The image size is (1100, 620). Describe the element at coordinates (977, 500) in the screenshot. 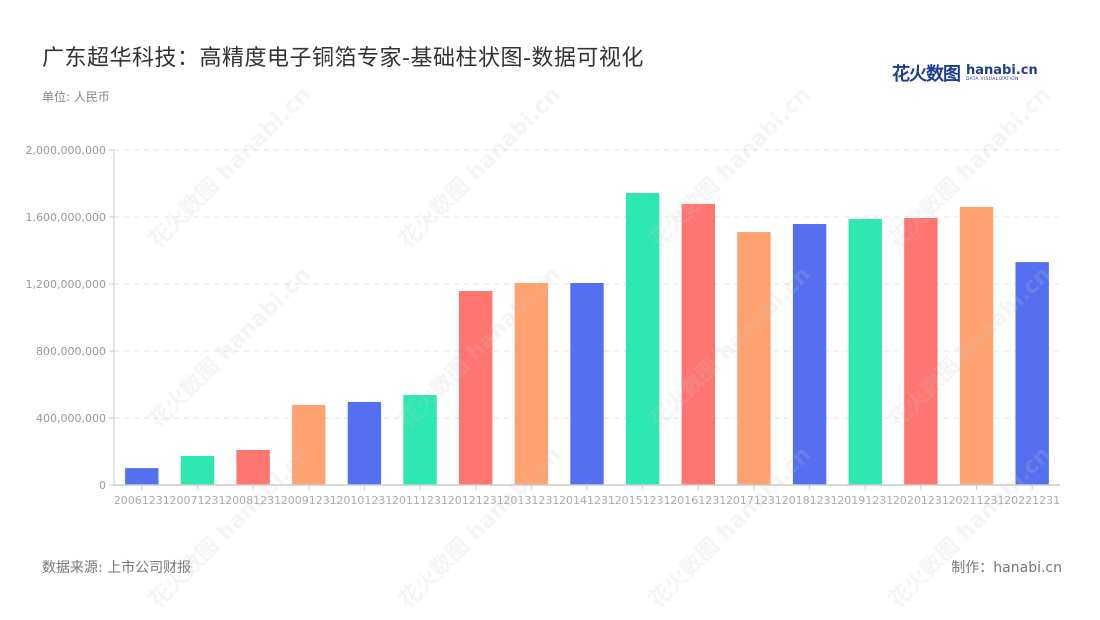

I see `x-tick-label: 20211231` at that location.